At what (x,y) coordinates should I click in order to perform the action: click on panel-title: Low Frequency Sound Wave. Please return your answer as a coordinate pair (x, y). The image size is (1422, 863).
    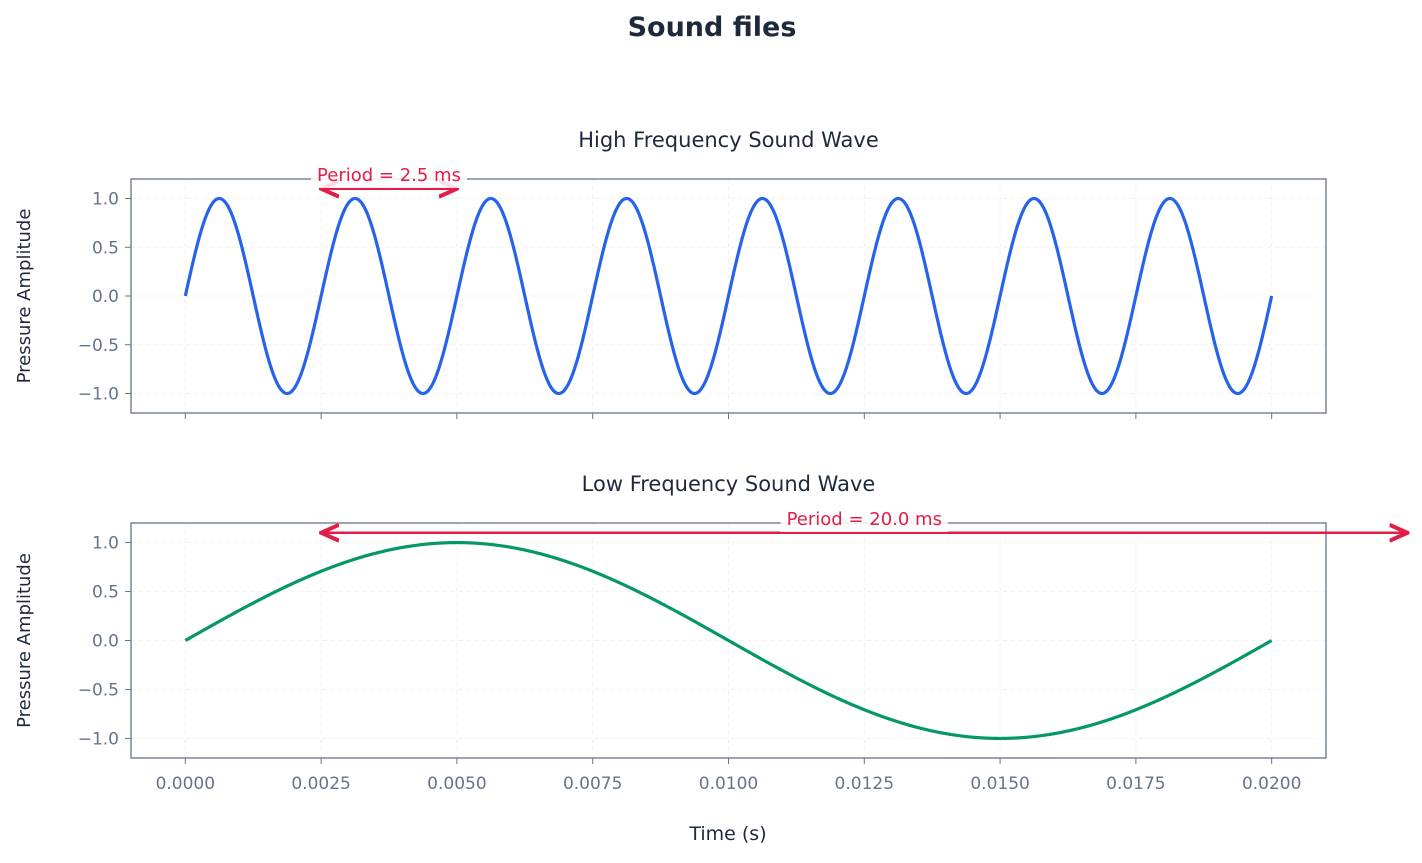
    Looking at the image, I should click on (729, 484).